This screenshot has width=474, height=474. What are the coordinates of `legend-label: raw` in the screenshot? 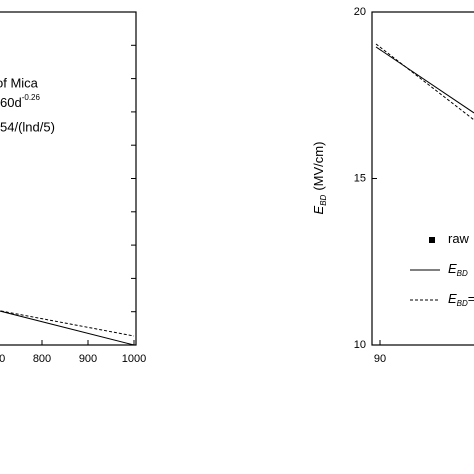 It's located at (459, 238).